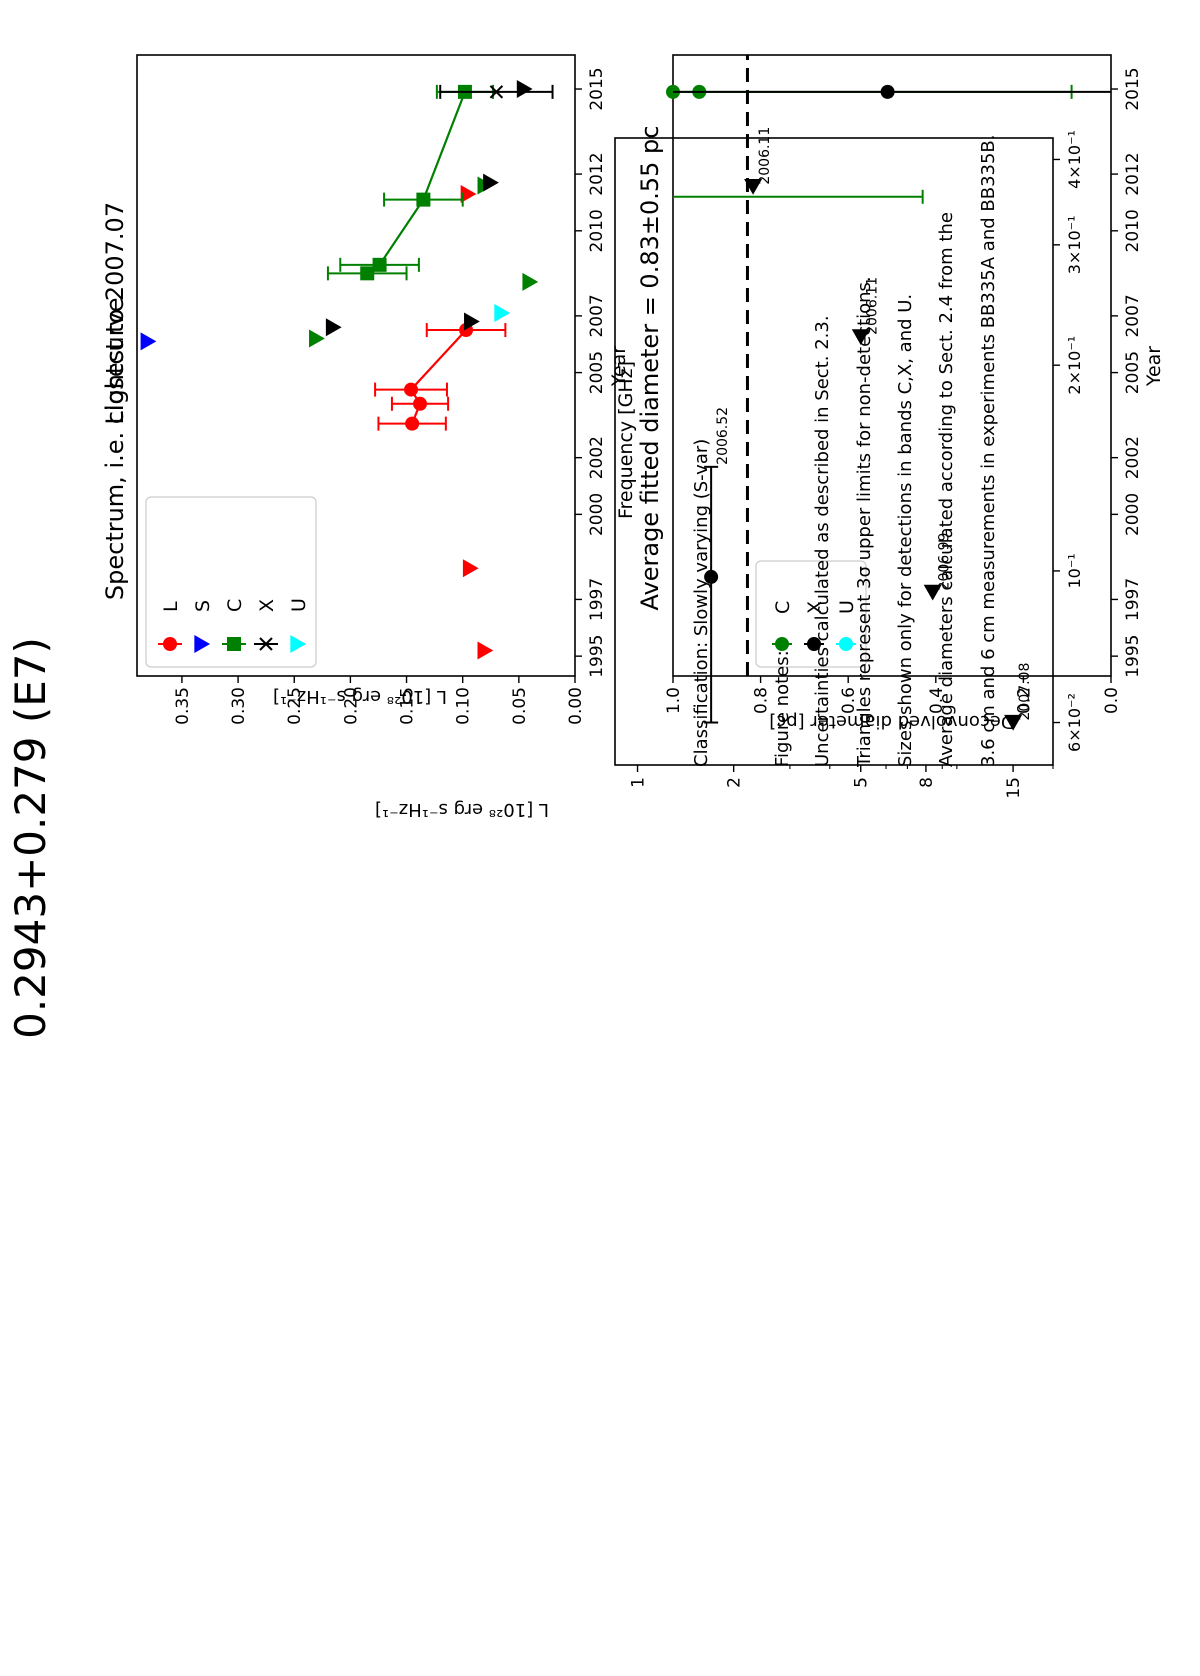 Image resolution: width=1200 pixels, height=1676 pixels. I want to click on lightcurve-xtick-label: 2005, so click(597, 372).